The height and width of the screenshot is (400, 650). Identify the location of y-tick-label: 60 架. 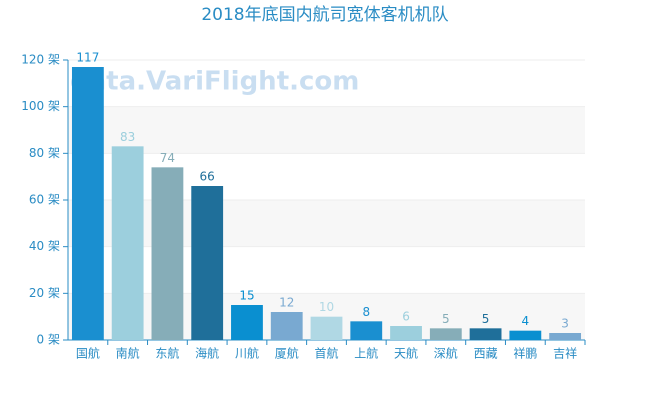
(44, 200).